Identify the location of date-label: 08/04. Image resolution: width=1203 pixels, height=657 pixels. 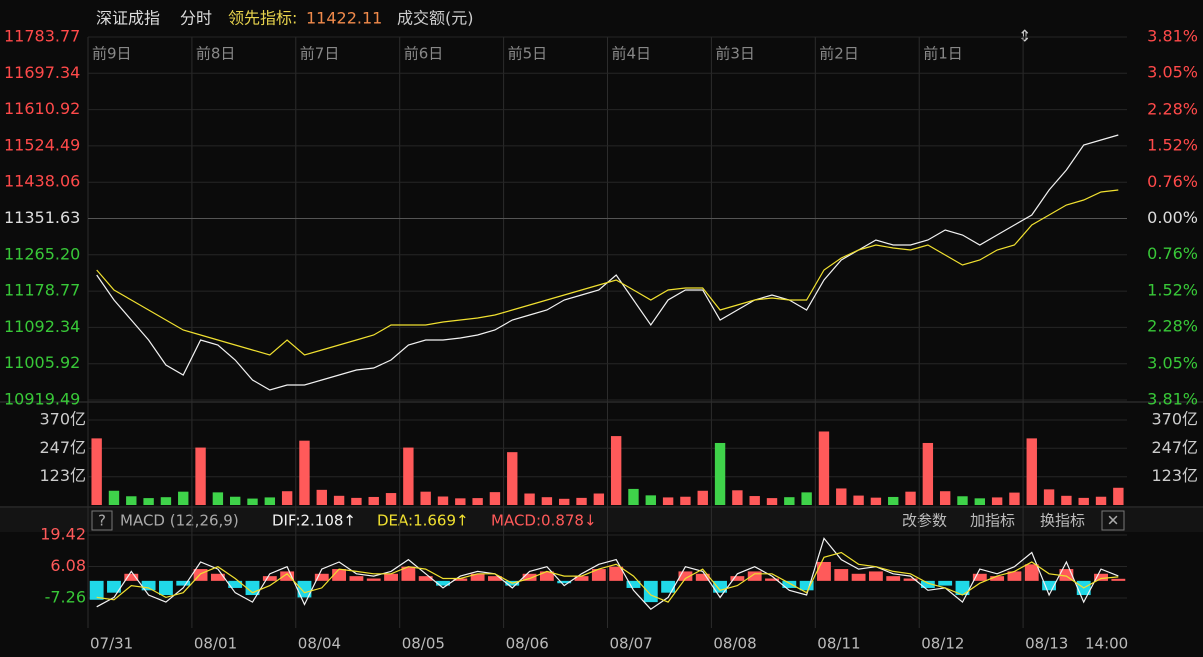
(319, 644).